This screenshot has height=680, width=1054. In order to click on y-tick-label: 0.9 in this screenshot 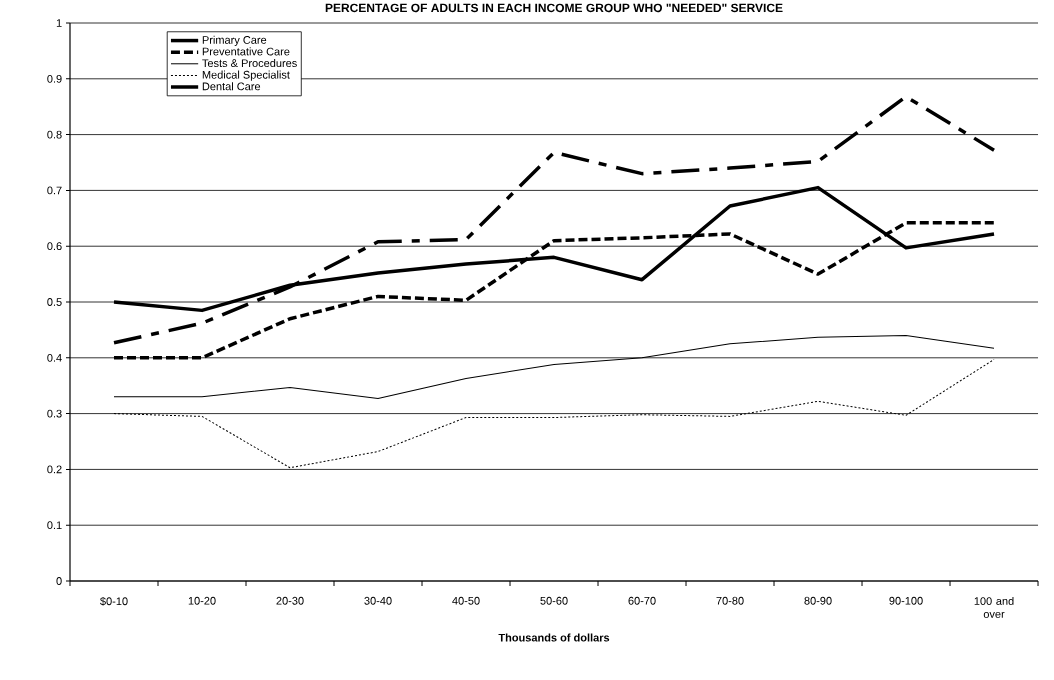, I will do `click(54, 78)`.